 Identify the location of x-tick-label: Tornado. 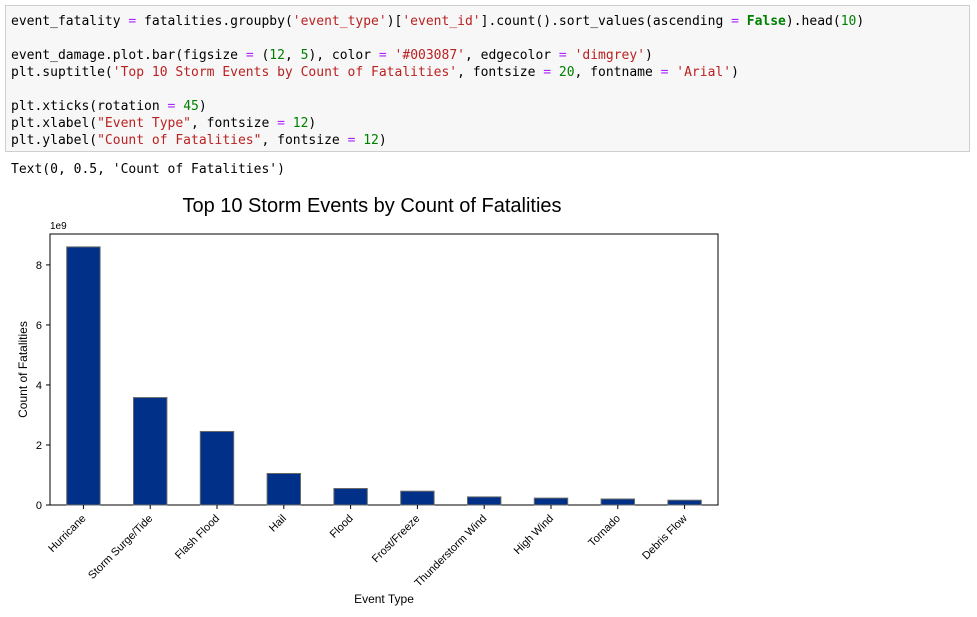
(604, 531).